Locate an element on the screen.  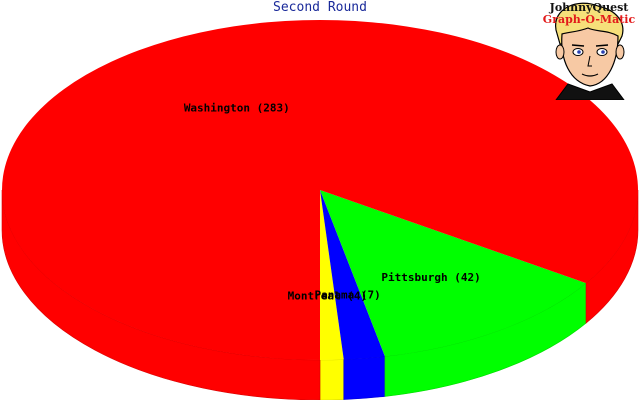
slice-panama is located at coordinates (352, 275).